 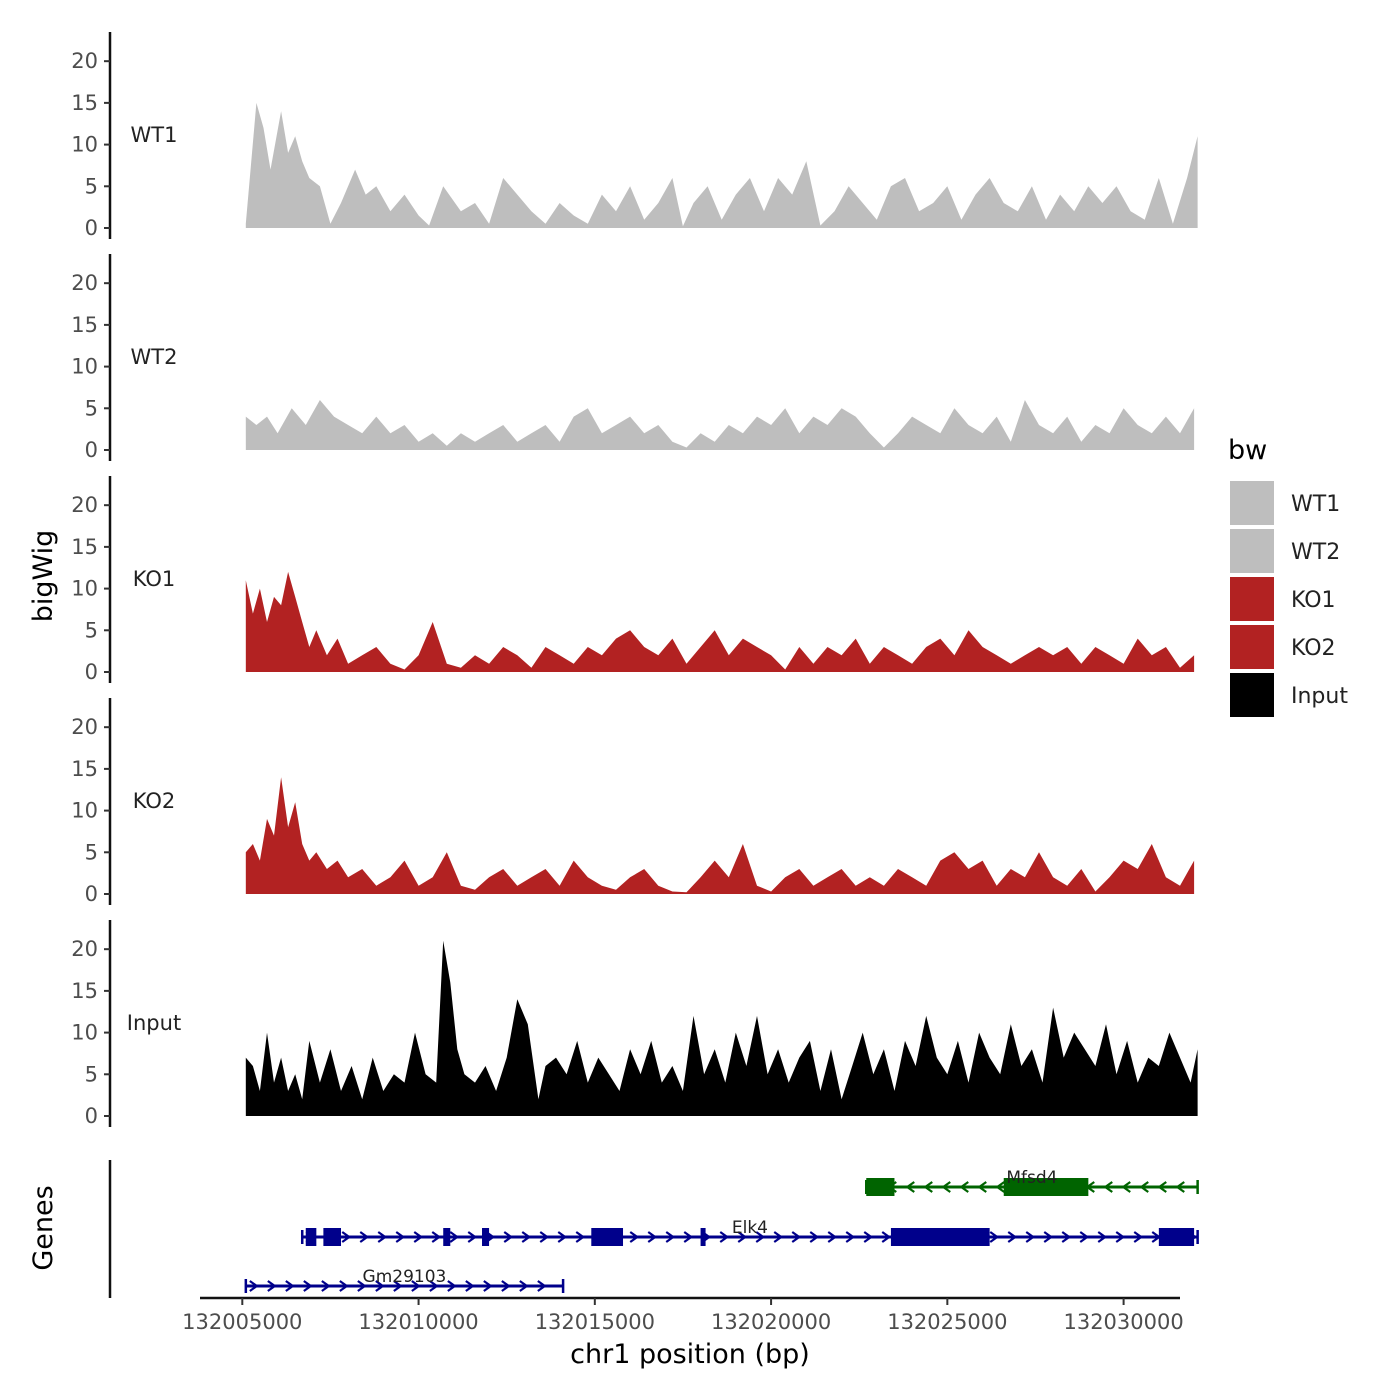 I want to click on legend-label-ko1: KO1, so click(x=1313, y=600).